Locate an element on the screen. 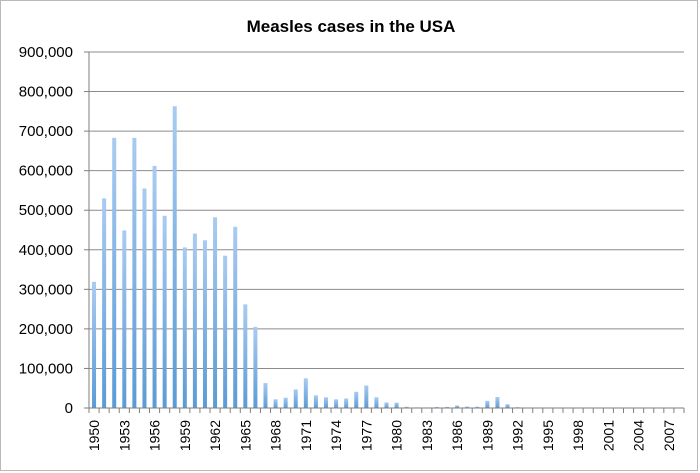  bar-1963 is located at coordinates (225, 331).